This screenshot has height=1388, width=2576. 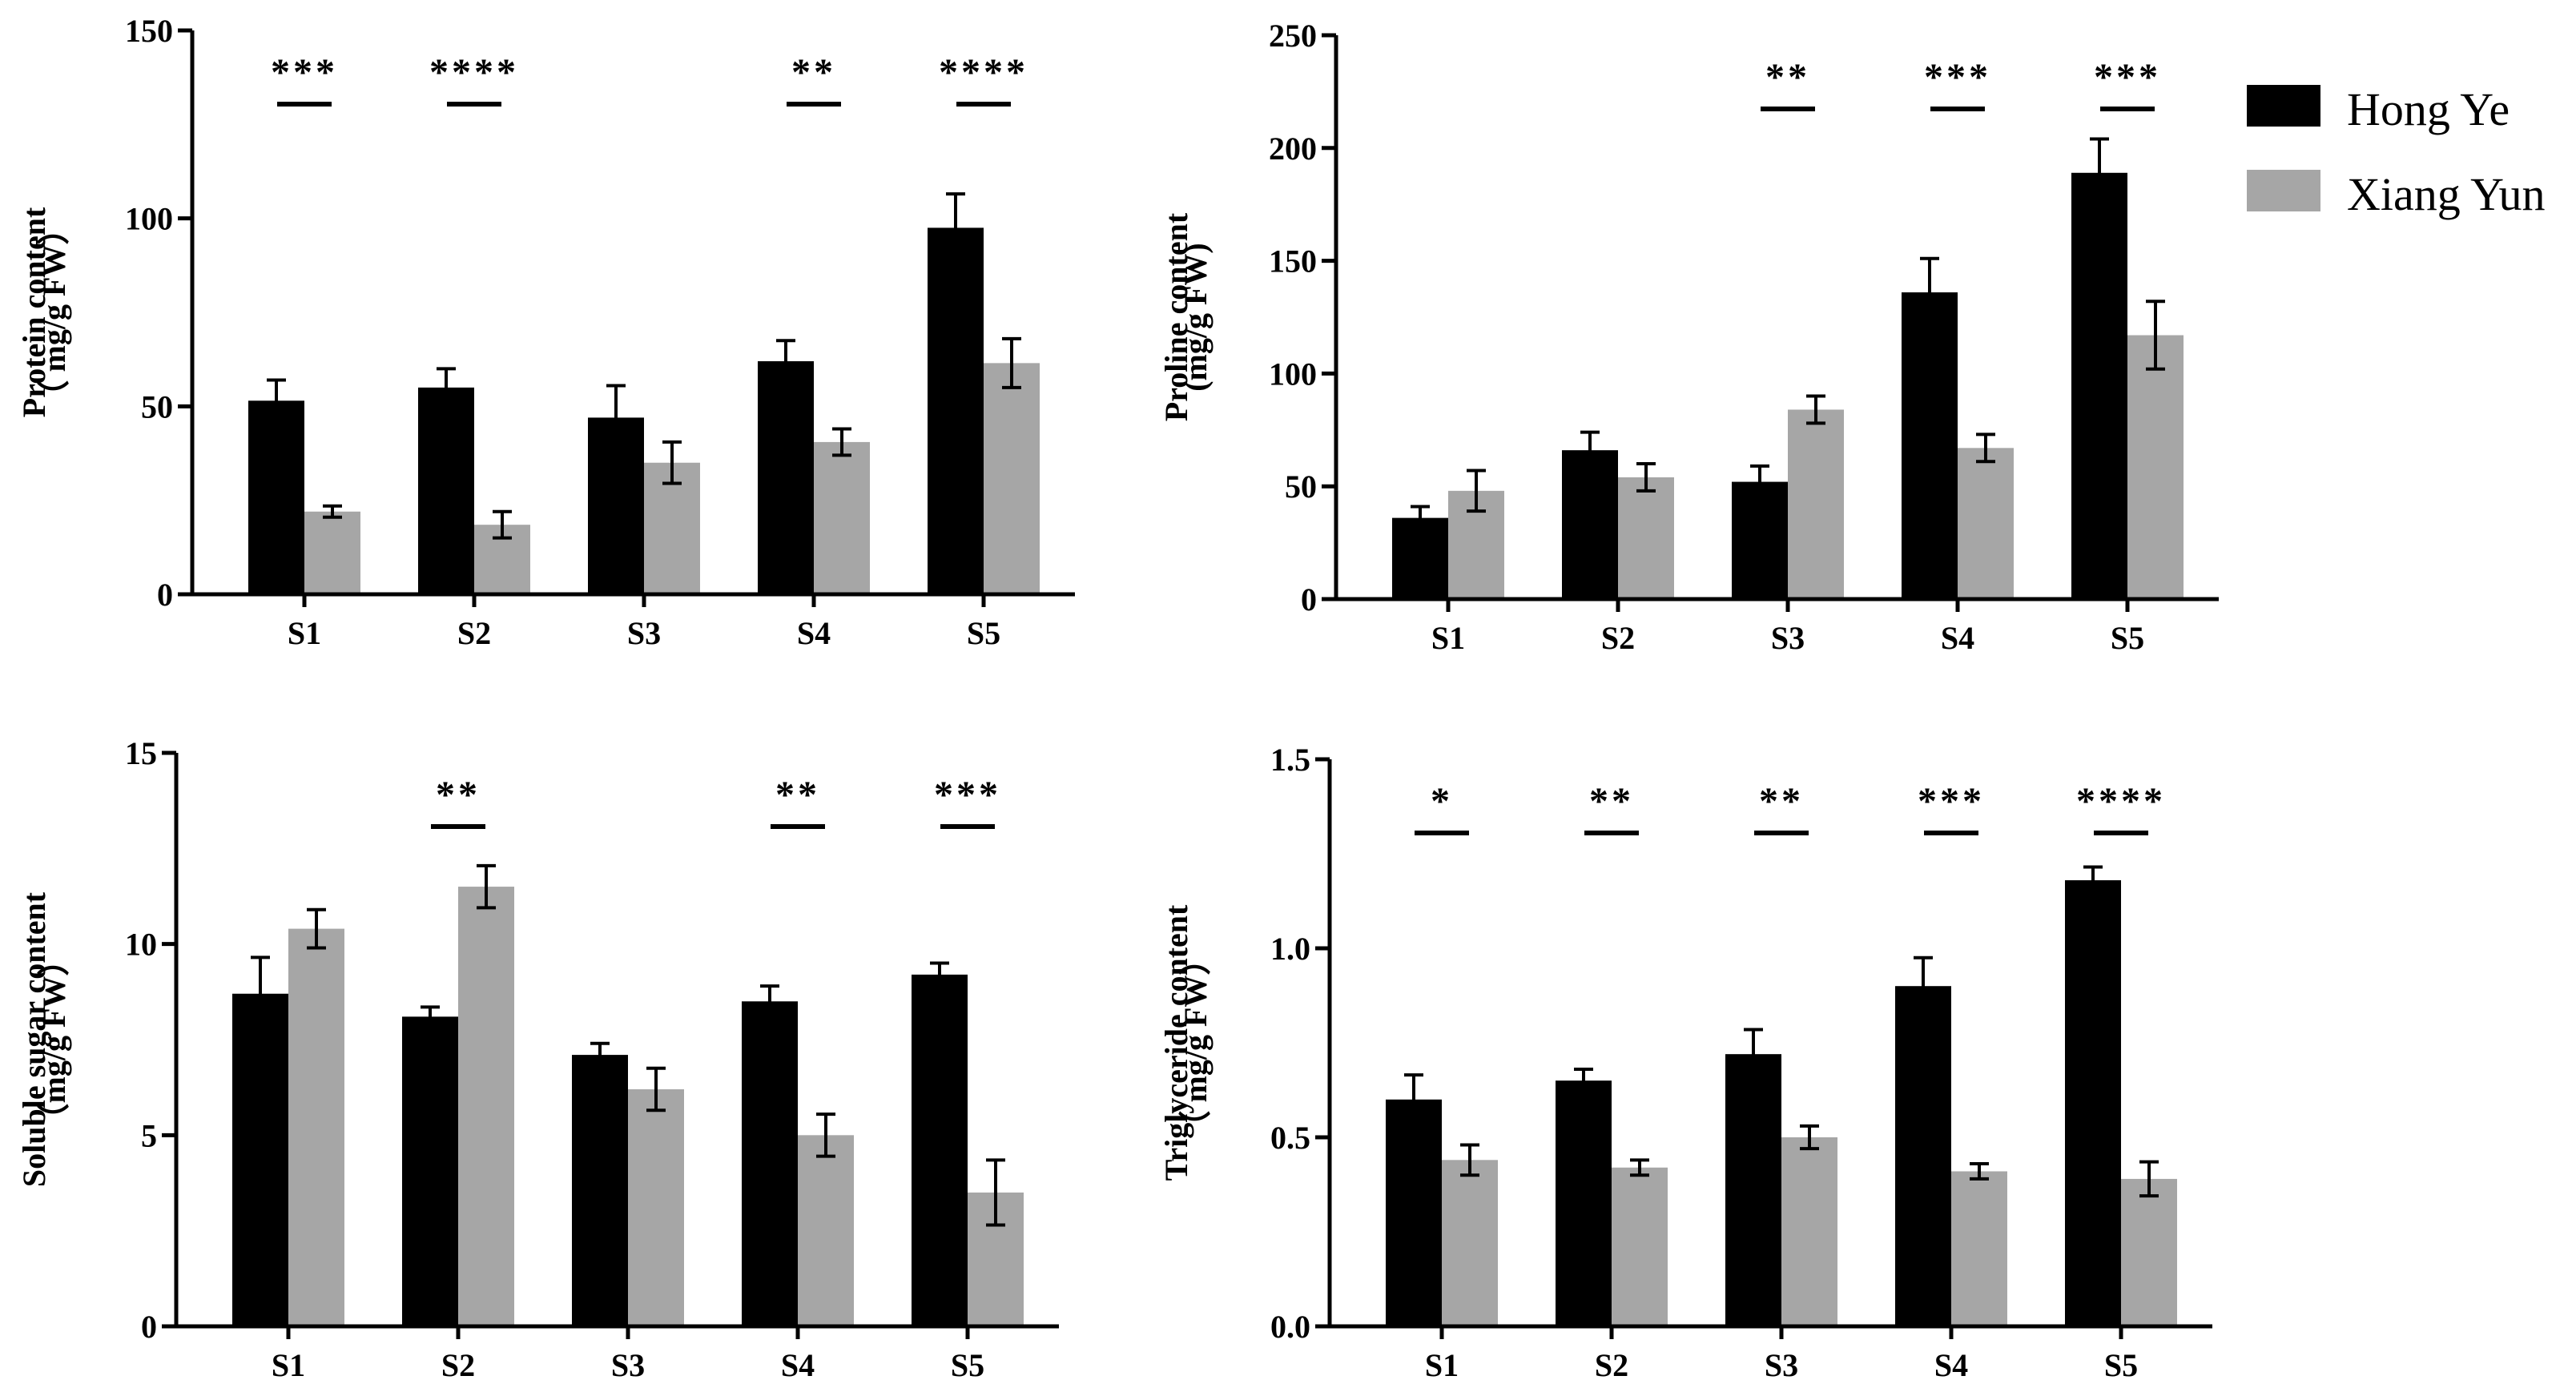 What do you see at coordinates (34, 1039) in the screenshot?
I see `y-axis-label: Soluble sugar content` at bounding box center [34, 1039].